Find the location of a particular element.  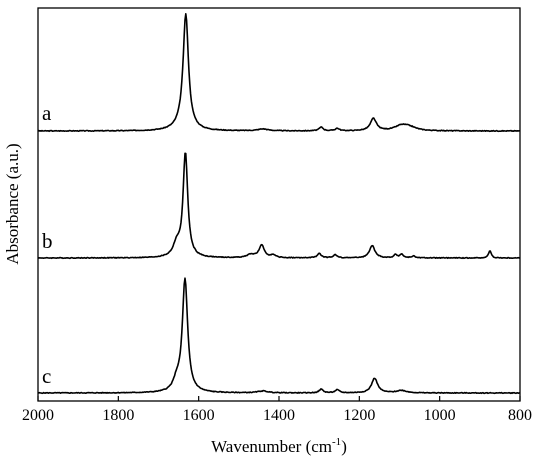

x-tick-label: 800 is located at coordinates (520, 415).